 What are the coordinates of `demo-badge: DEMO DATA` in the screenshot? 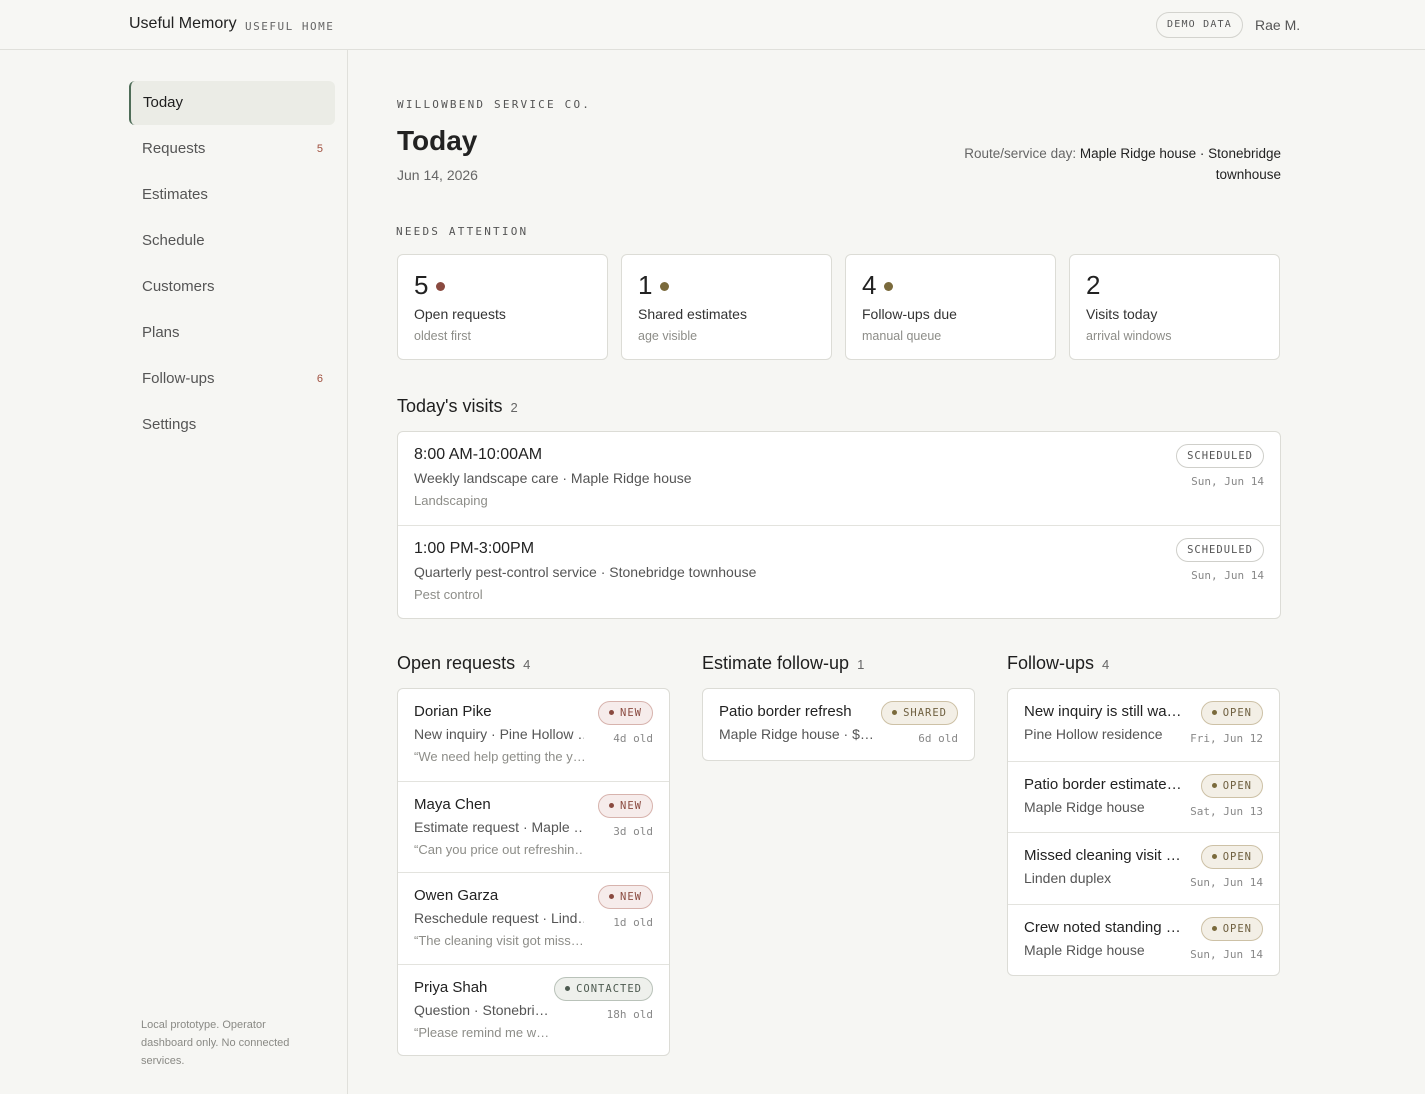 It's located at (1199, 25).